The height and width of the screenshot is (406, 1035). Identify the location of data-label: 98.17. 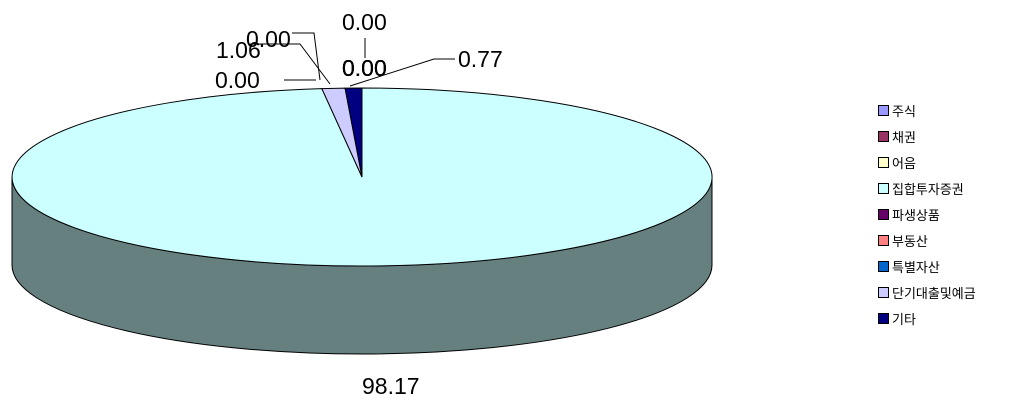
(391, 386).